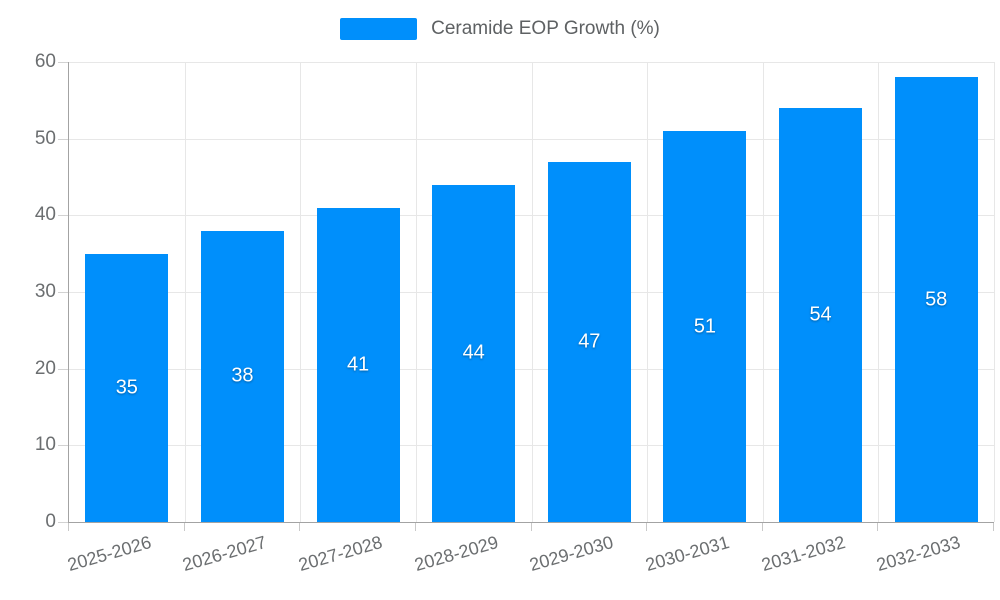 The image size is (1000, 600). I want to click on bar-value-label: 51, so click(705, 326).